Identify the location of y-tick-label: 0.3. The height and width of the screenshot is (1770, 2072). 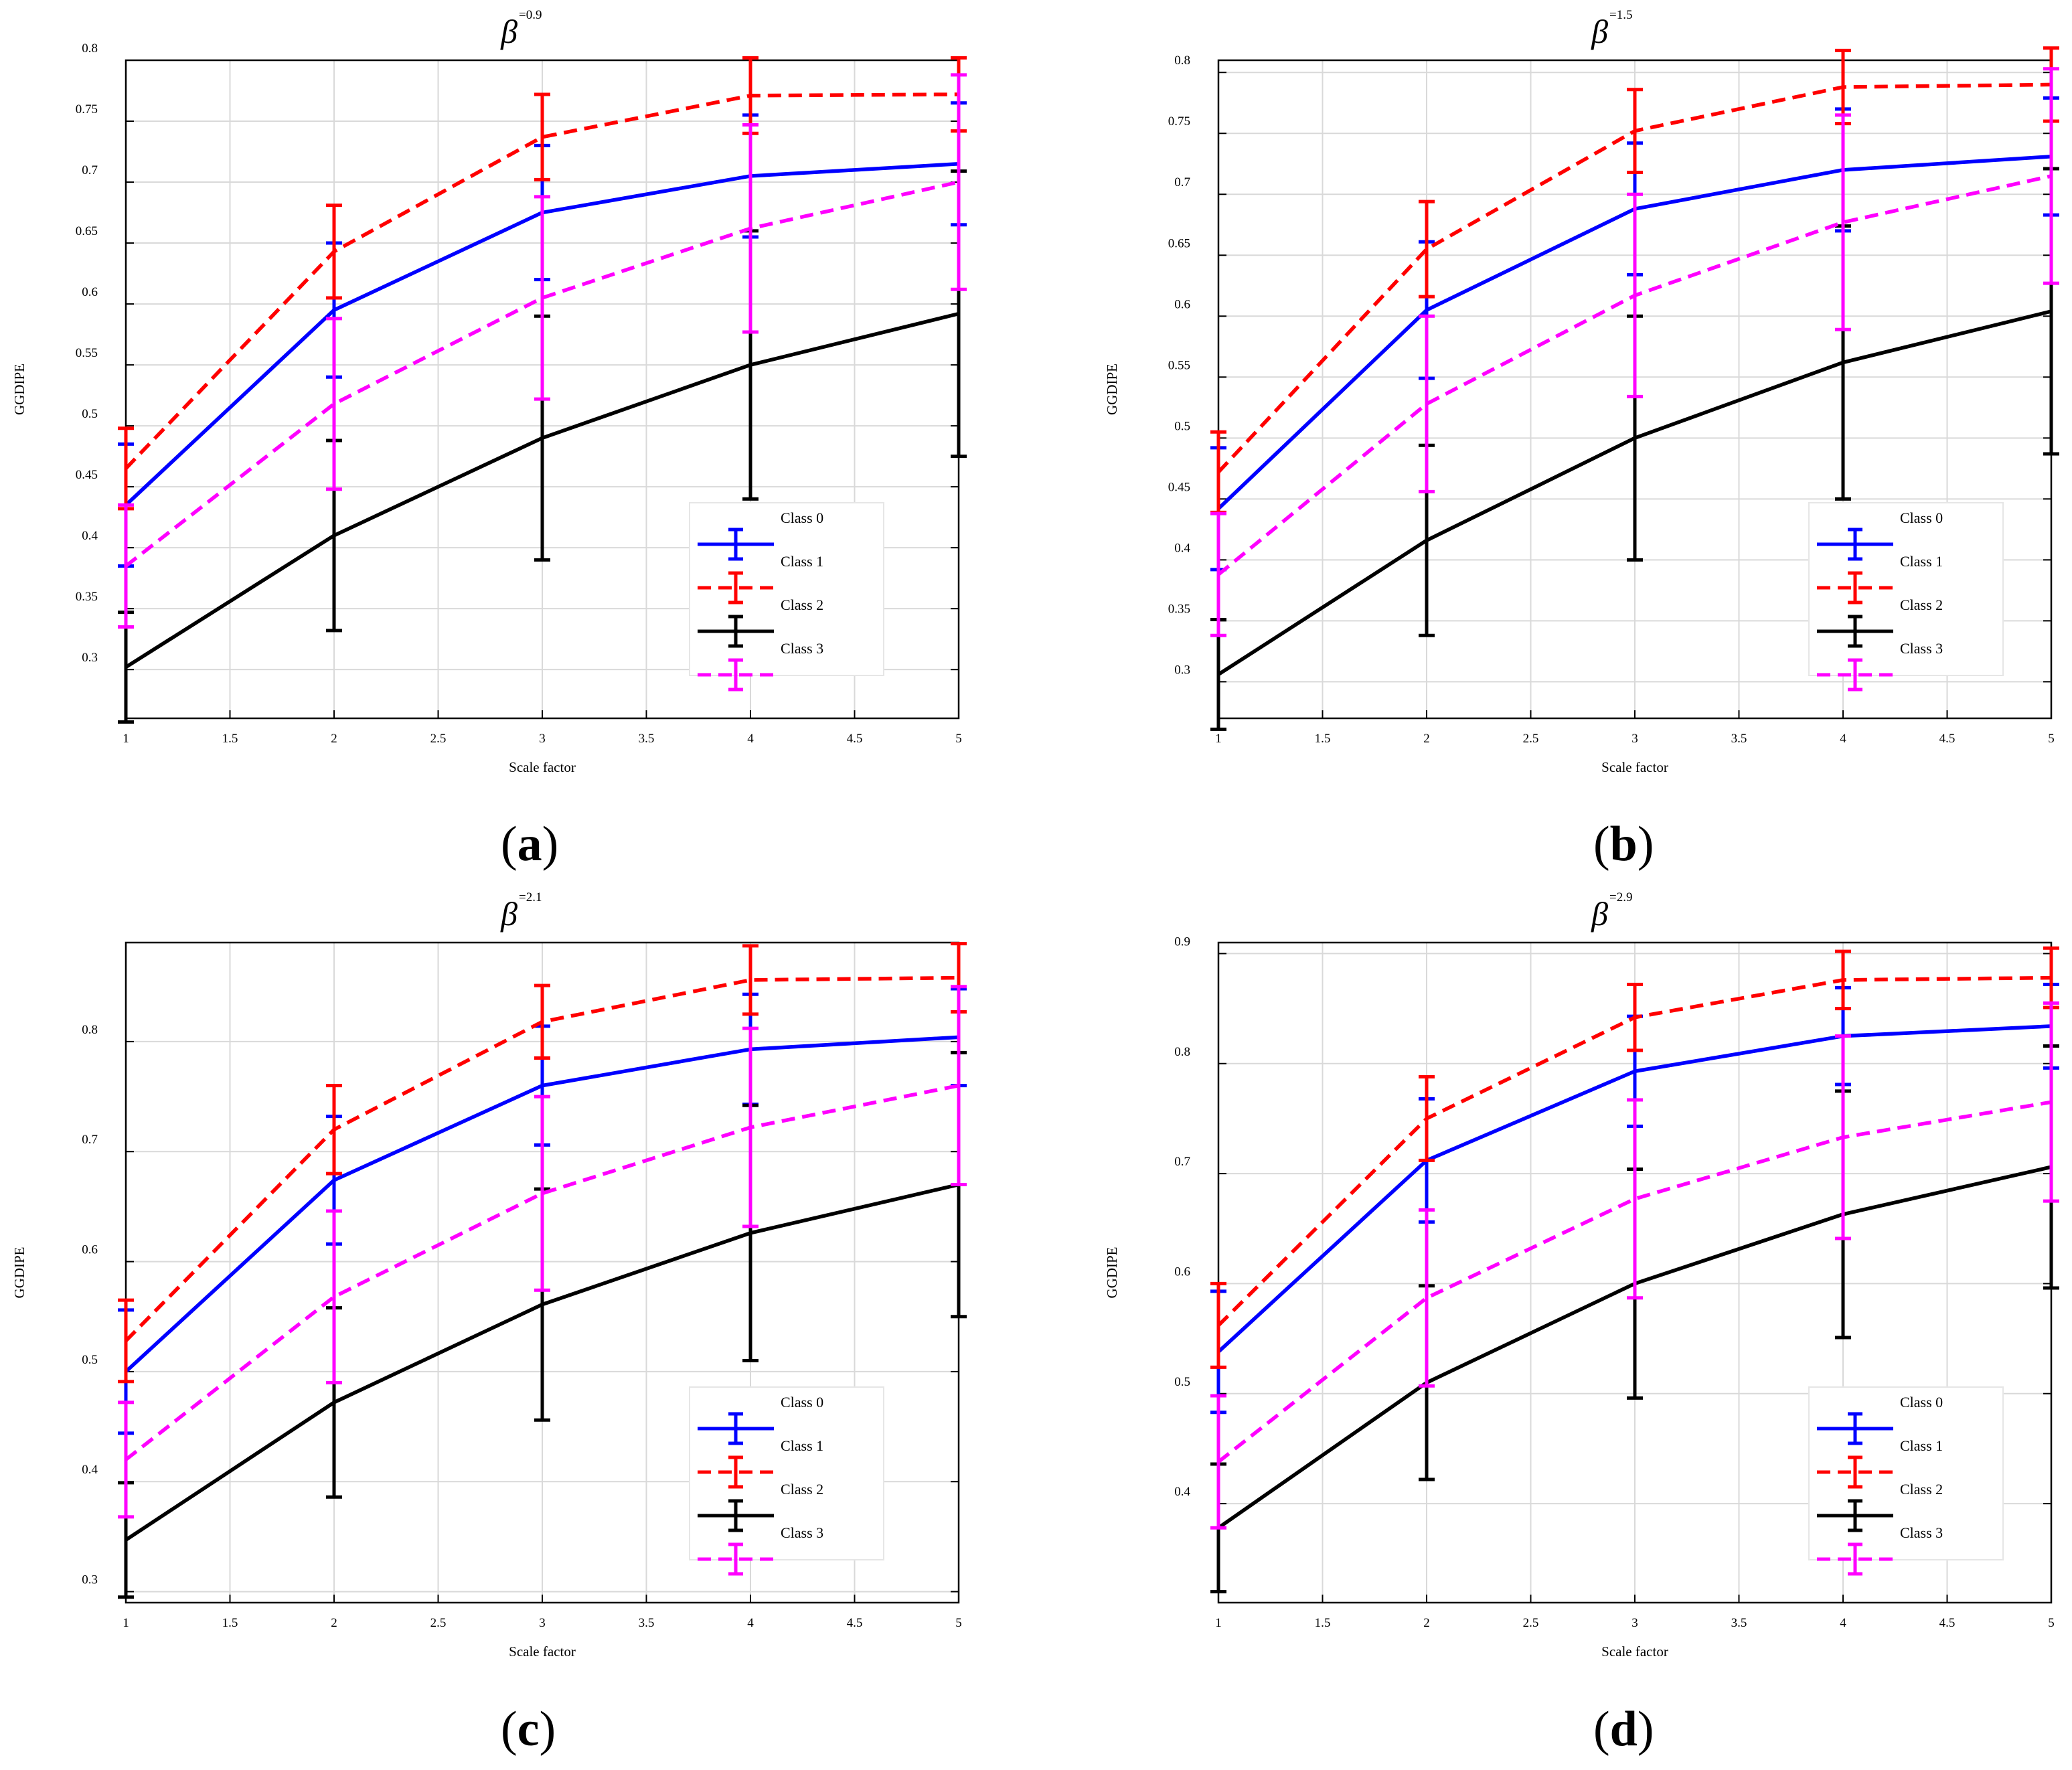
(90, 1580).